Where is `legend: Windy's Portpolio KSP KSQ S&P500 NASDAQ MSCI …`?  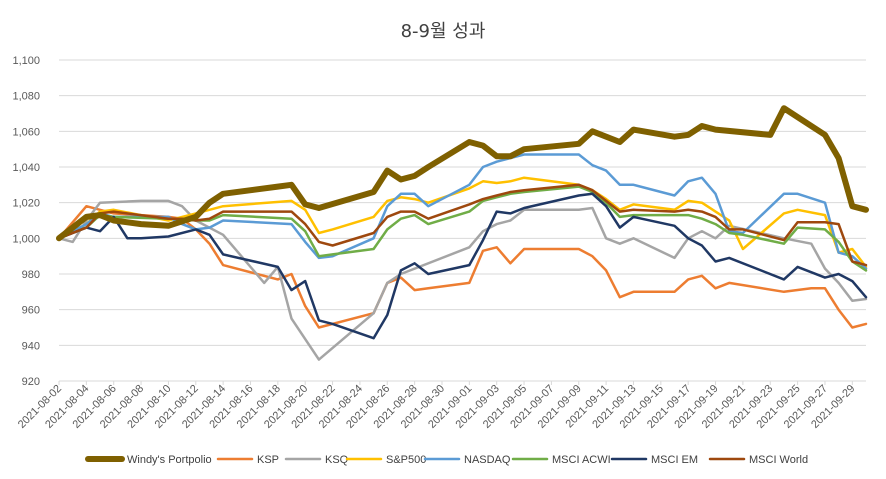
legend: Windy's Portpolio KSP KSQ S&P500 NASDAQ MSCI … is located at coordinates (446, 460).